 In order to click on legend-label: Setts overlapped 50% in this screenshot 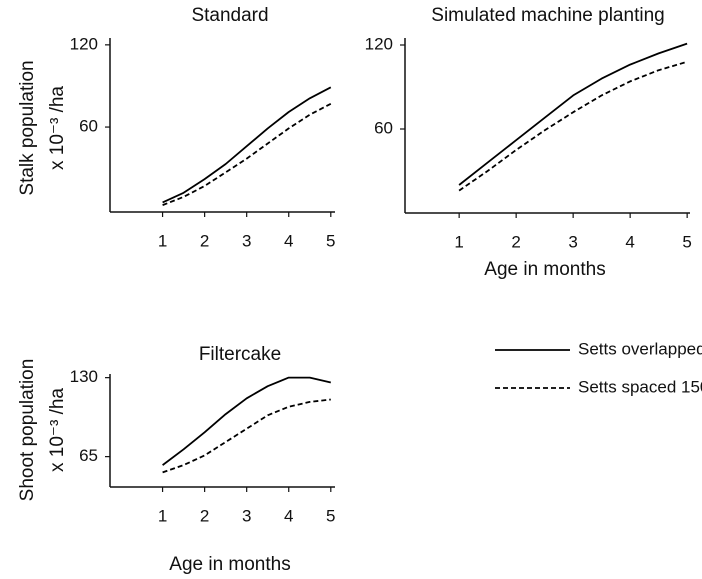, I will do `click(640, 348)`.